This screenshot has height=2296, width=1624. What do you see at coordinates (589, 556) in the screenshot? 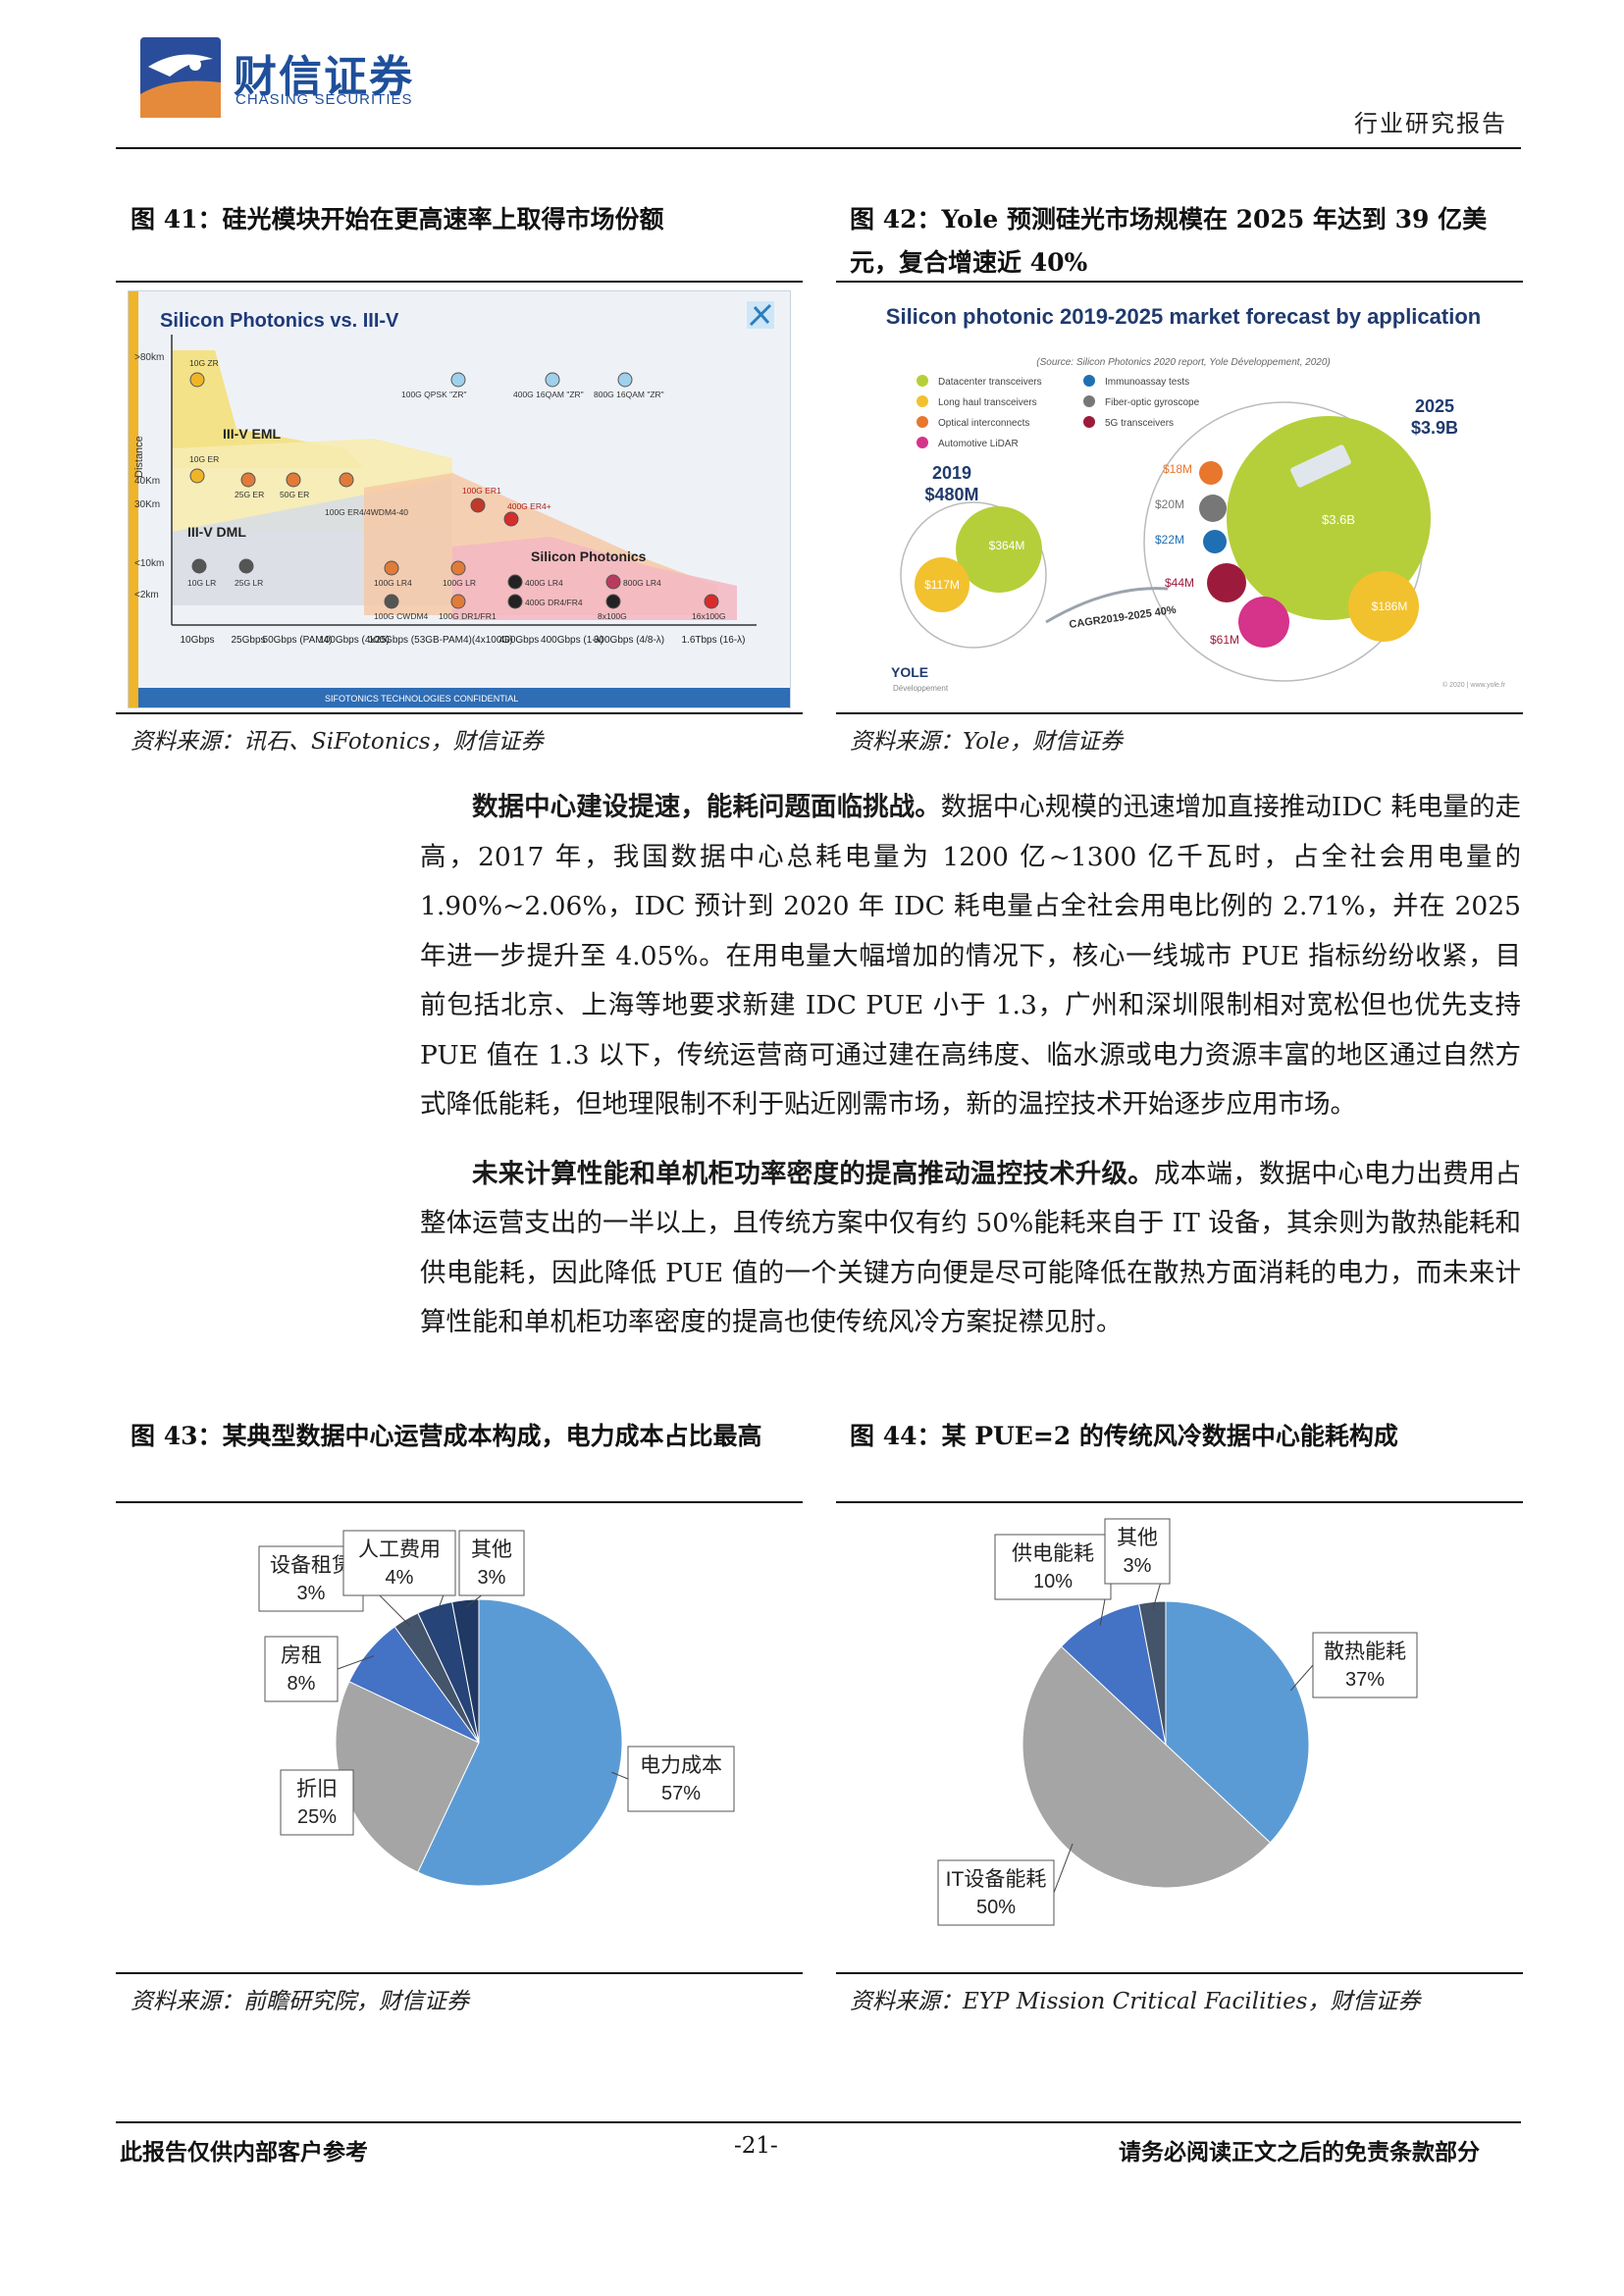
I see `fig41-region-sip: Silicon Photonics` at bounding box center [589, 556].